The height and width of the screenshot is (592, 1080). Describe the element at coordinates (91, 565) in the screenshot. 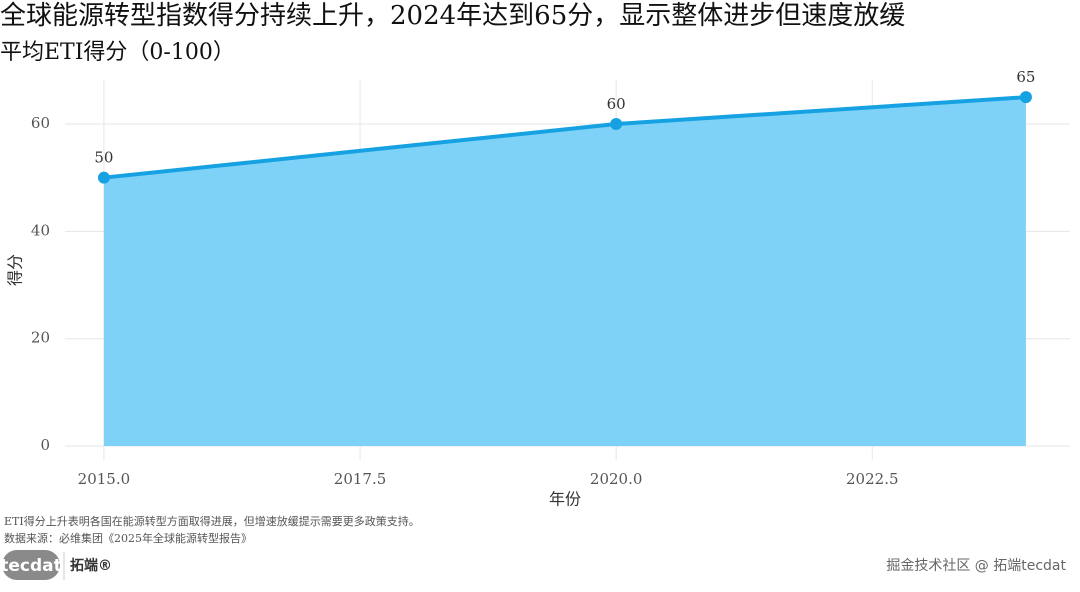

I see `brand: 拓端®` at that location.